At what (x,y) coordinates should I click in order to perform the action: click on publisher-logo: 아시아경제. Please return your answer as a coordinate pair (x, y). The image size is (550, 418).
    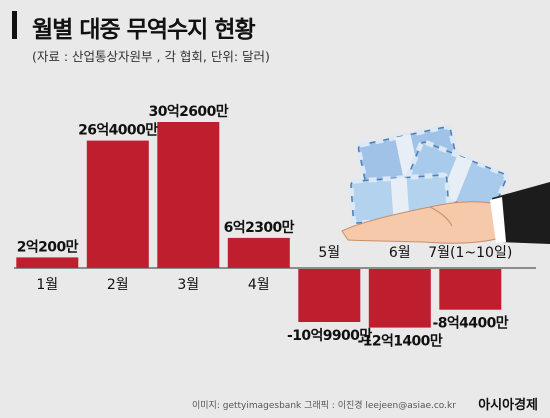
    Looking at the image, I should click on (508, 405).